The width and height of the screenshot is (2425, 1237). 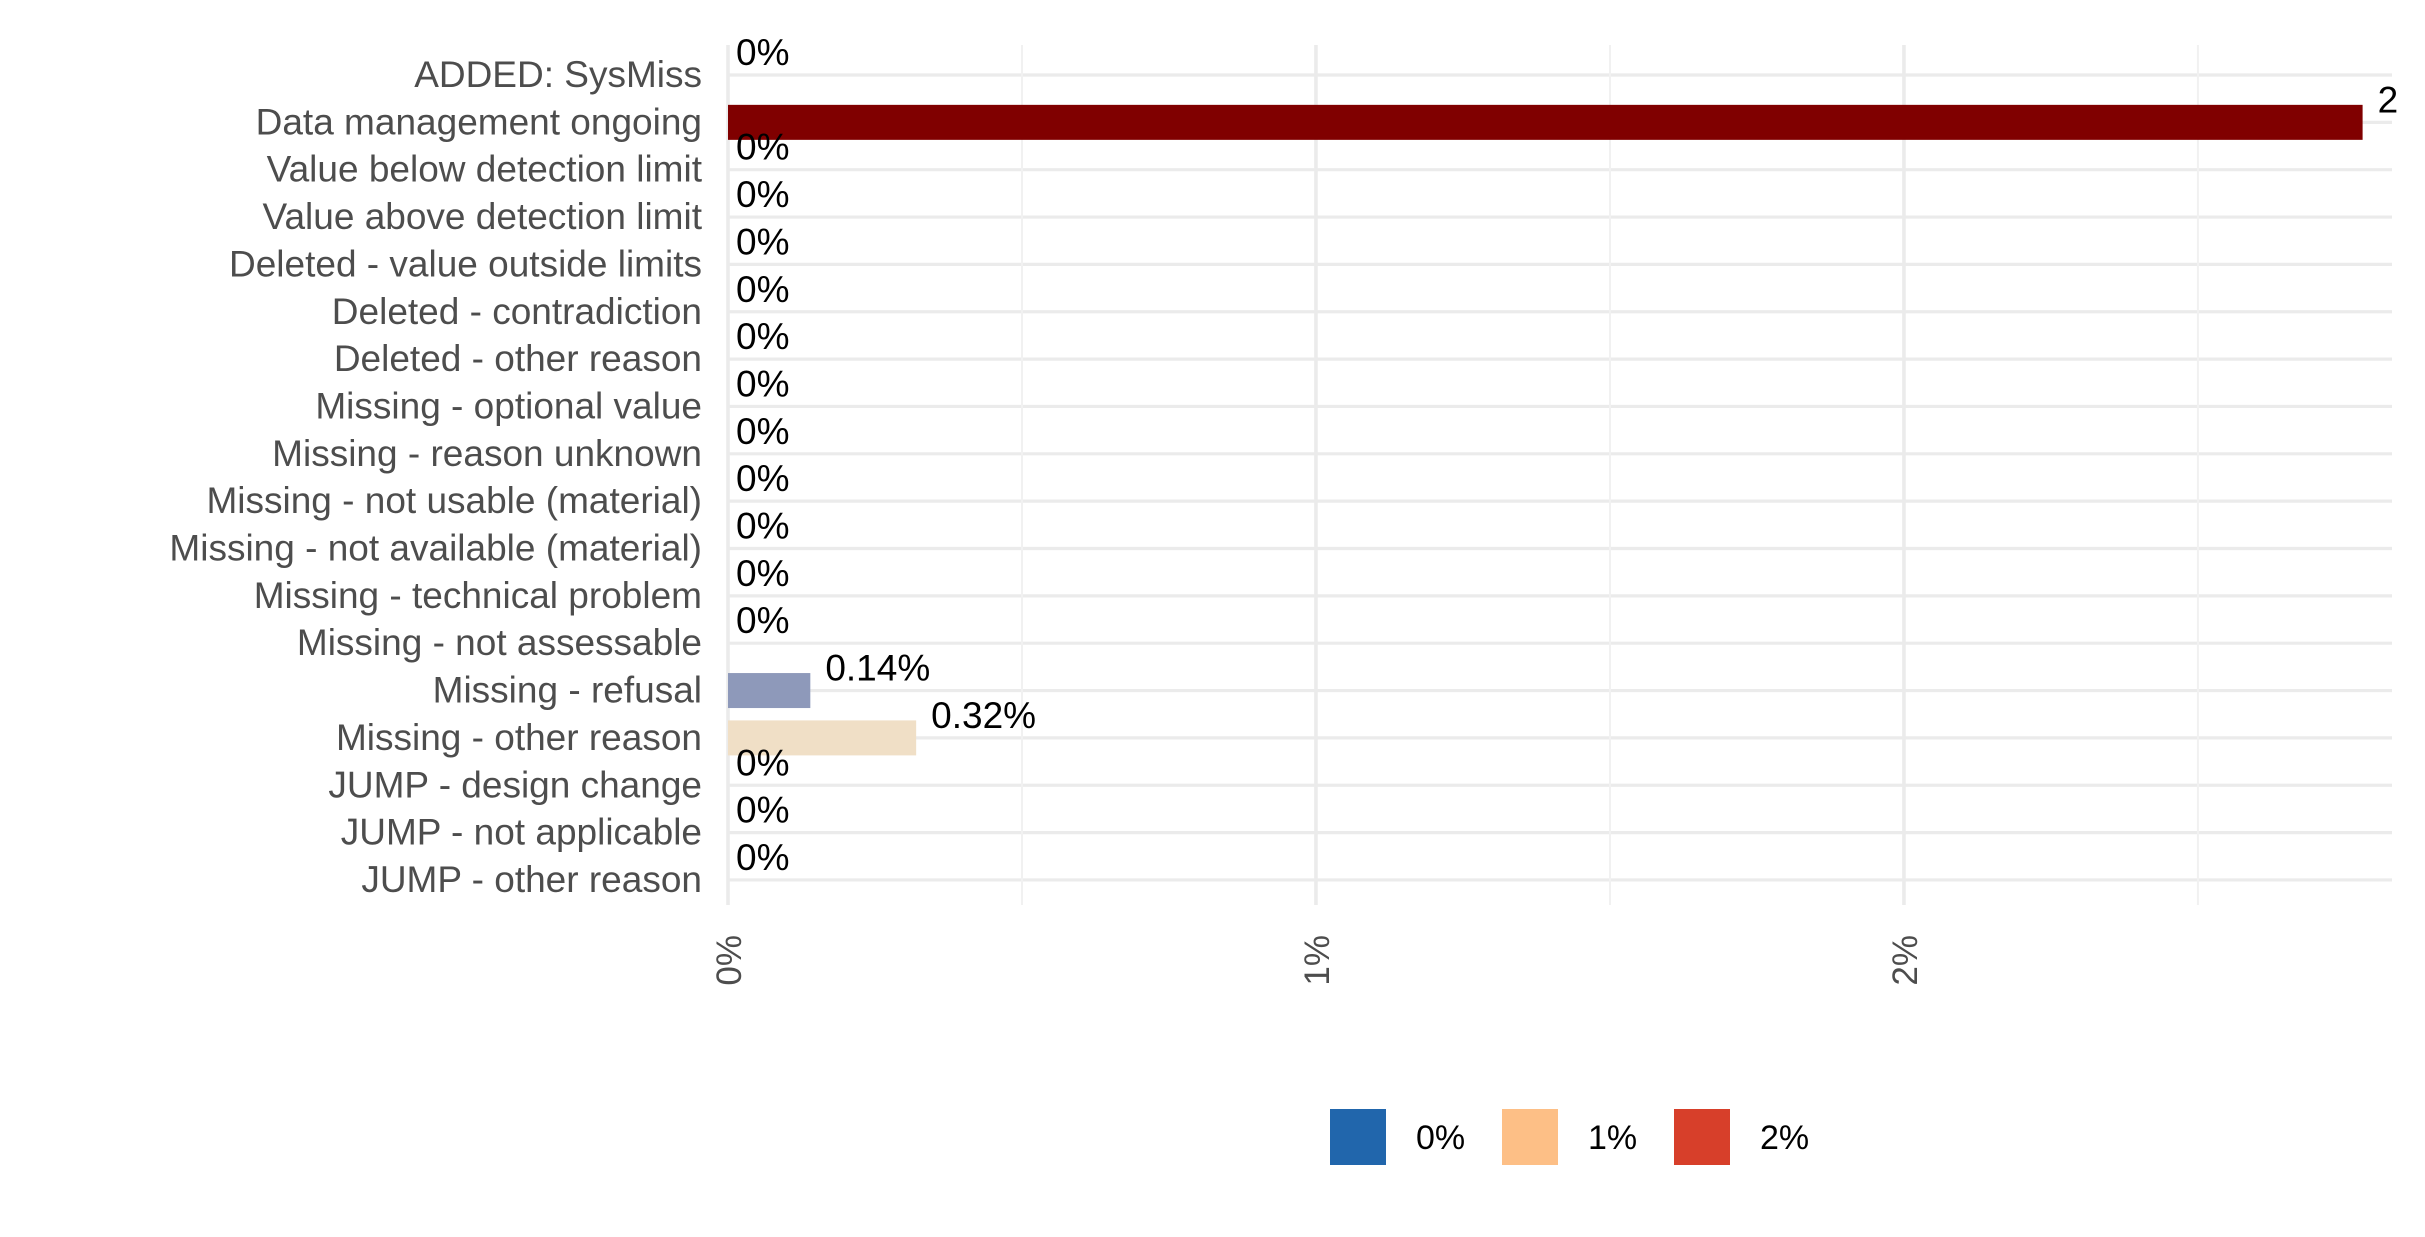 I want to click on legend: 0% 1% 2%, so click(x=1569, y=1137).